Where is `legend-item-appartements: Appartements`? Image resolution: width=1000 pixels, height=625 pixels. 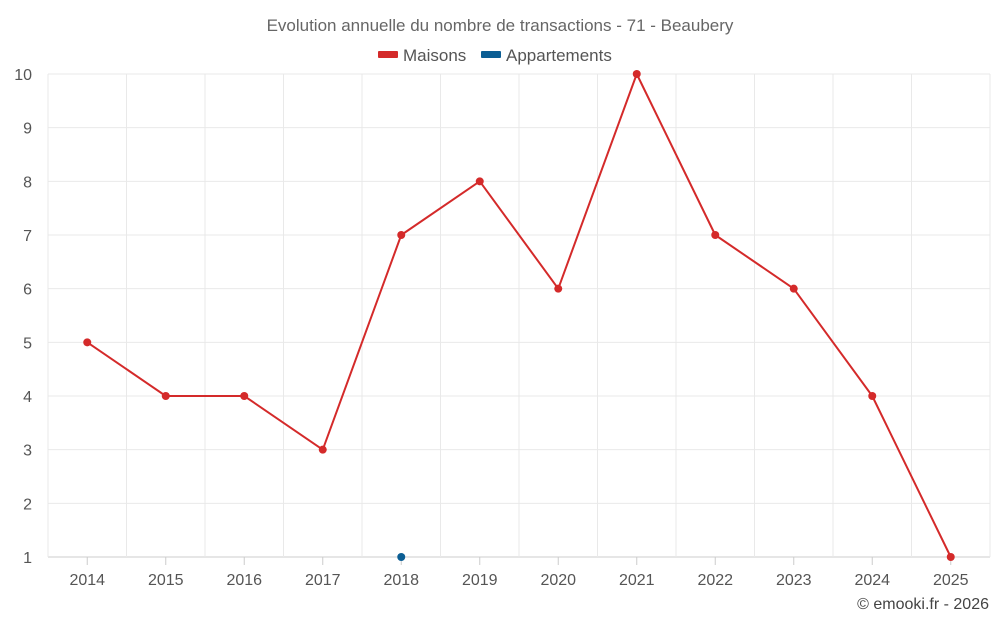 legend-item-appartements: Appartements is located at coordinates (546, 55).